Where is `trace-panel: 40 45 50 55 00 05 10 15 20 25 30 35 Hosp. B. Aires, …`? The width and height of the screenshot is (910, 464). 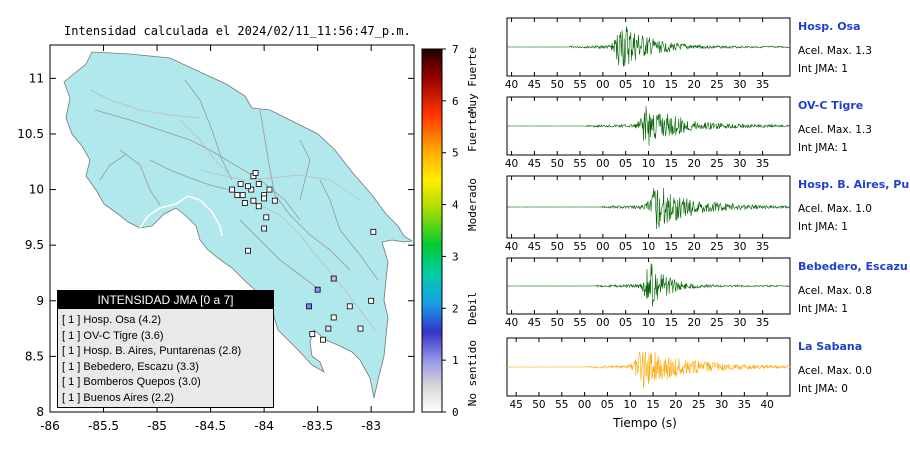
trace-panel: 40 45 50 55 00 05 10 15 20 25 30 35 Hosp. B. Aires, … is located at coordinates (707, 214).